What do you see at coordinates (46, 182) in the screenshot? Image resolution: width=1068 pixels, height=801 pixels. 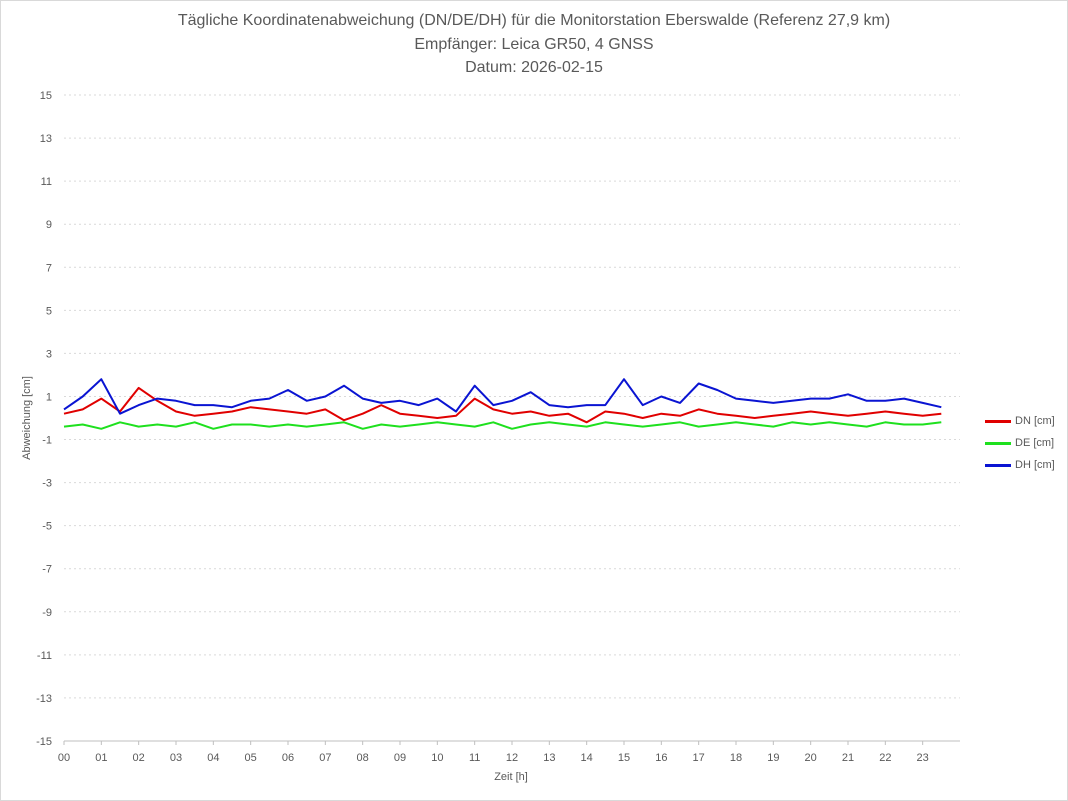 I see `y-tick-label: 11` at bounding box center [46, 182].